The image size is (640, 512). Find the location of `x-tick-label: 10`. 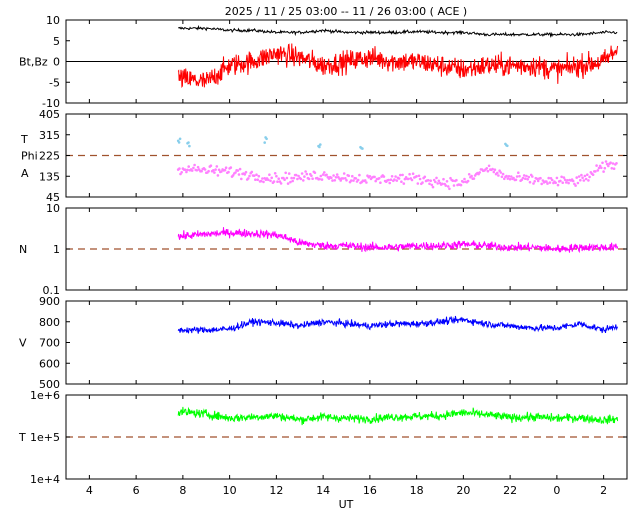

x-tick-label: 10 is located at coordinates (230, 490).